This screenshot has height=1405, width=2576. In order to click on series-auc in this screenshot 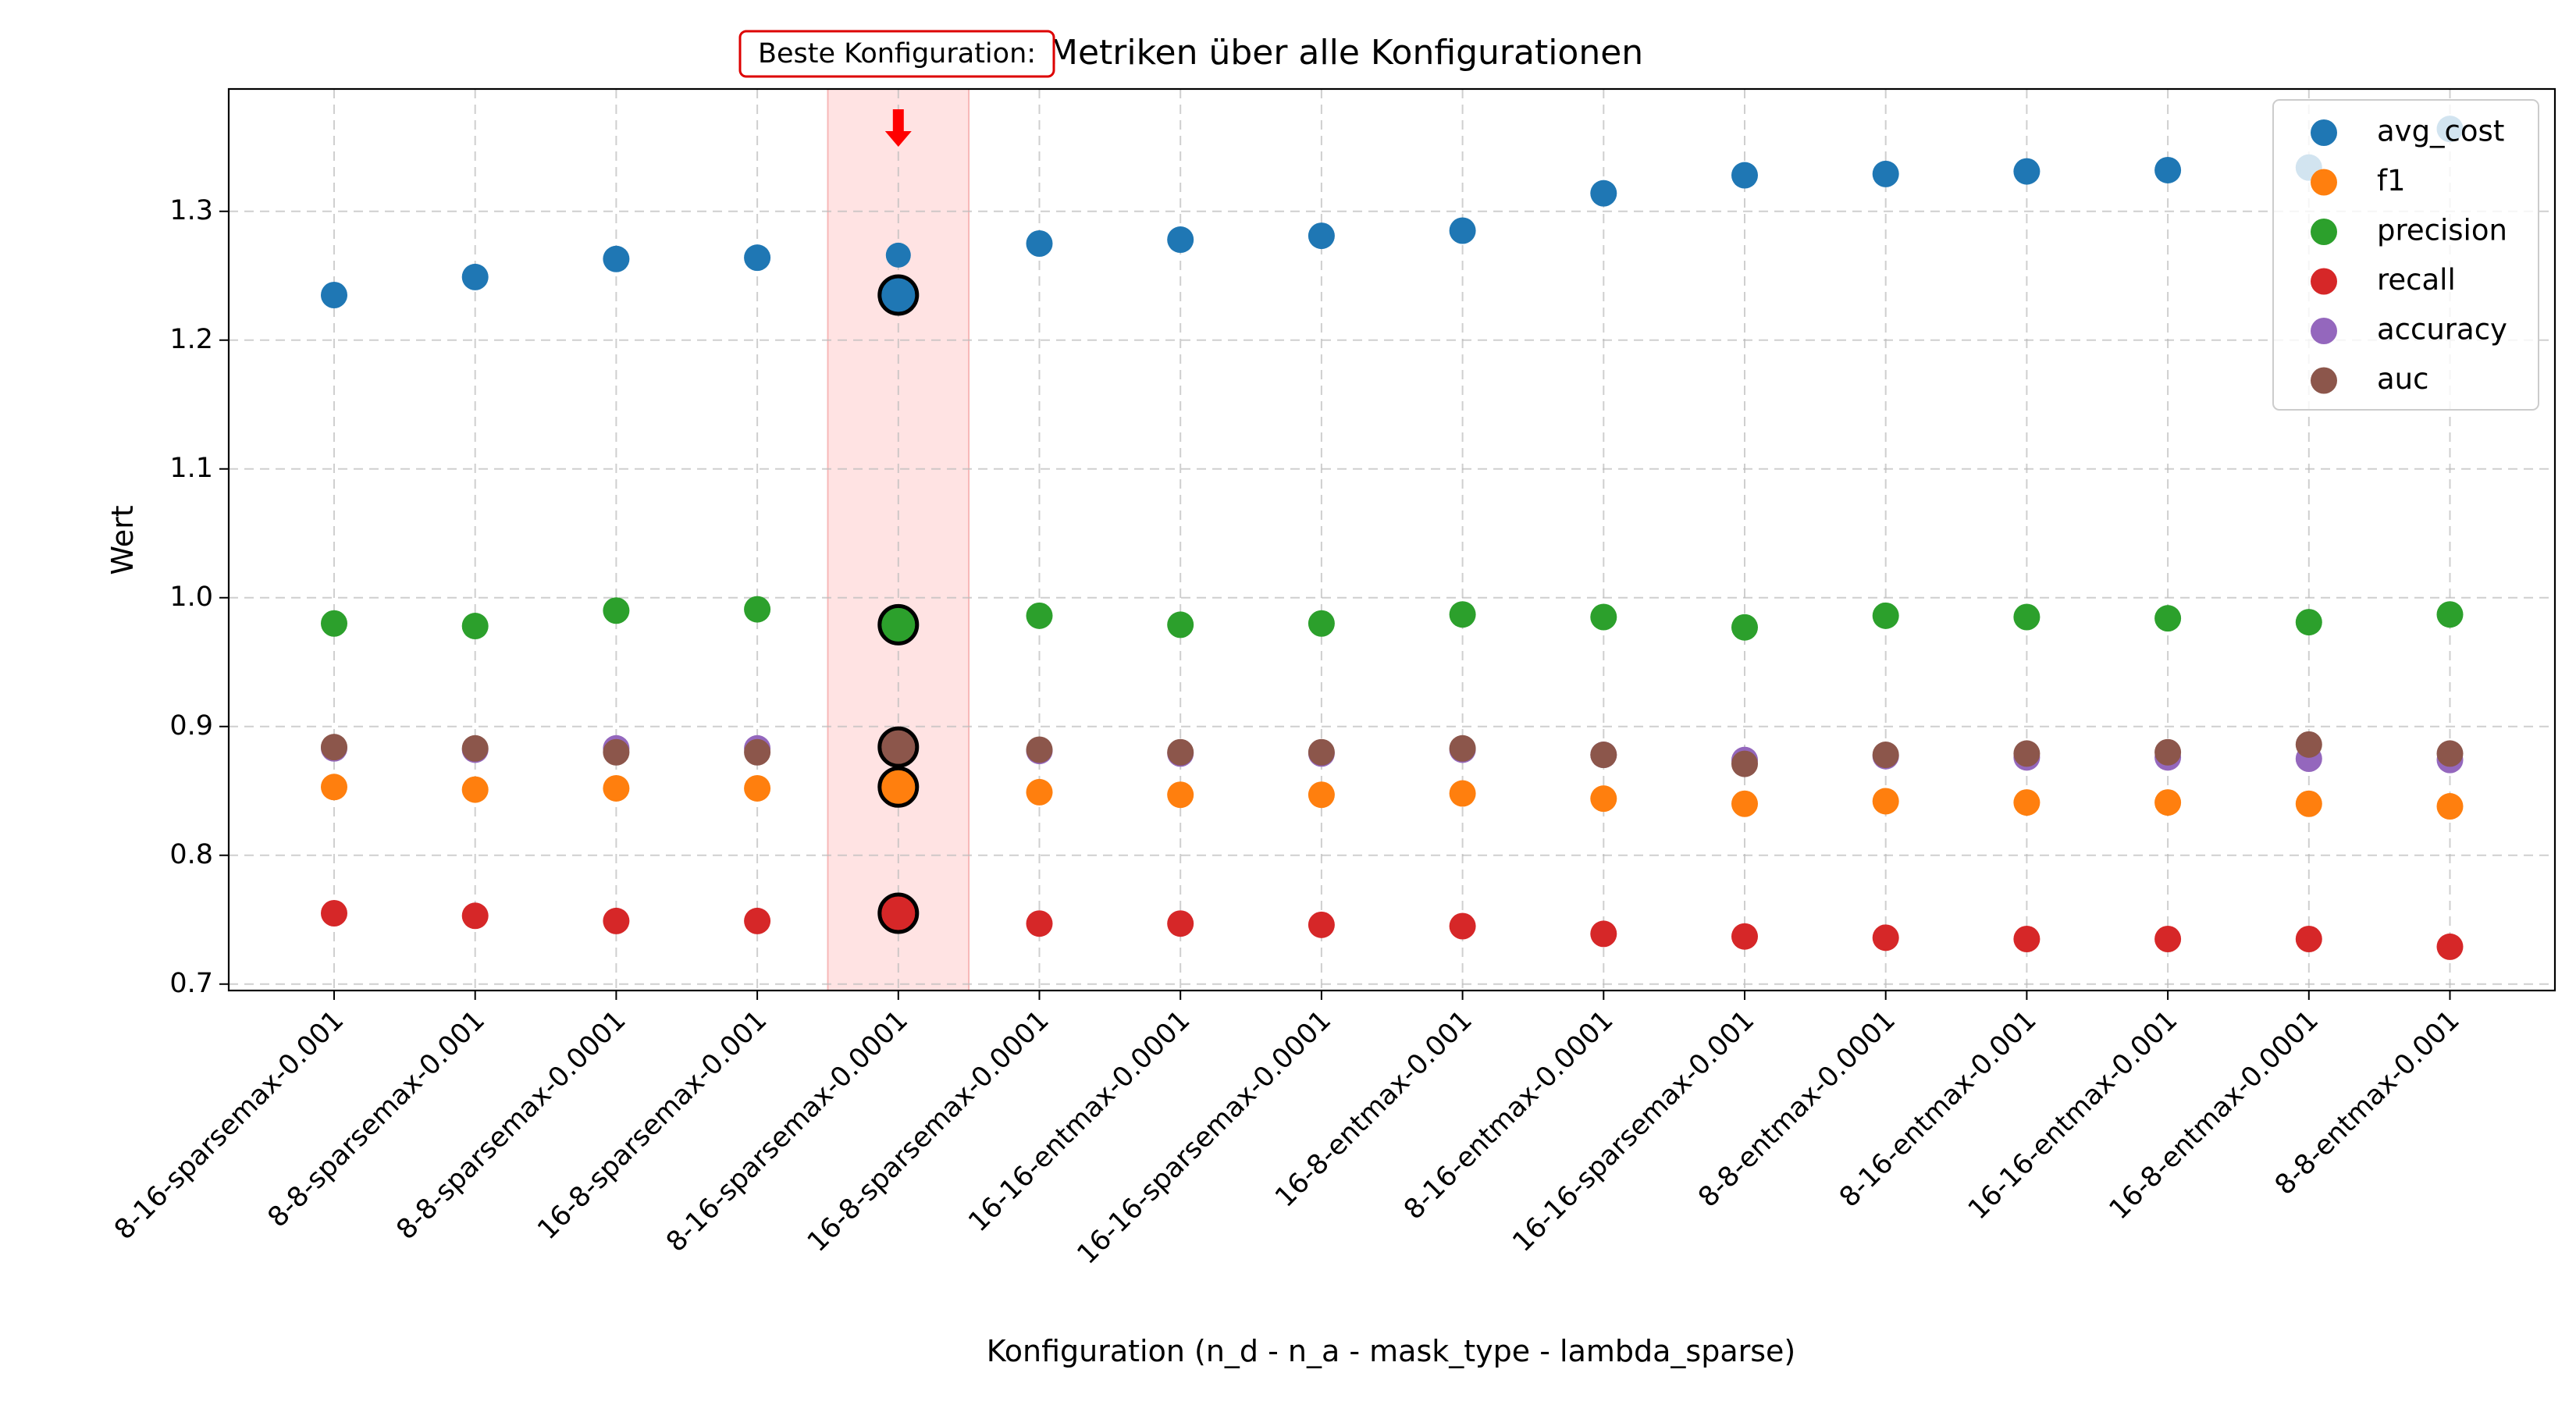, I will do `click(1392, 754)`.